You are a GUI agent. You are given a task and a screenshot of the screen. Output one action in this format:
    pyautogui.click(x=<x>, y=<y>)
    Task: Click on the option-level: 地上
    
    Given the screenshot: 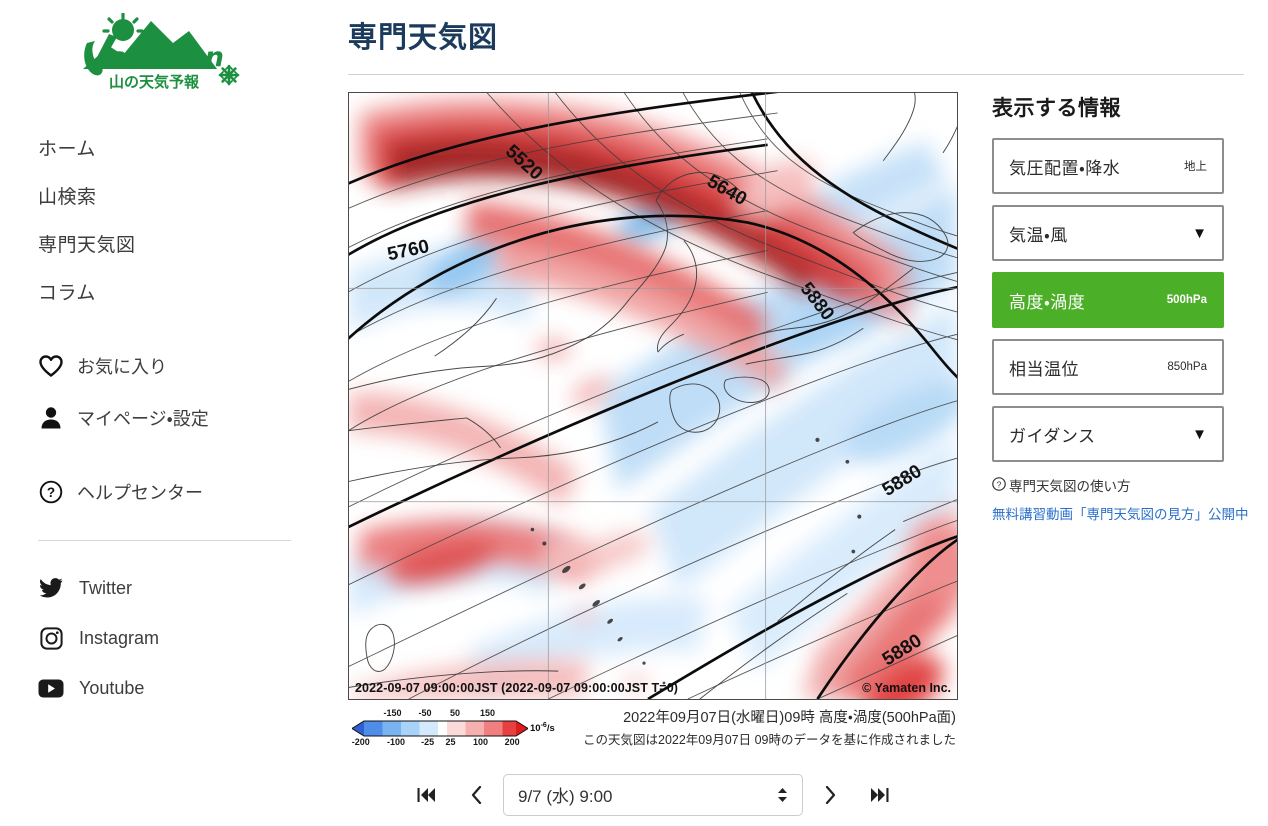 What is the action you would take?
    pyautogui.click(x=1195, y=167)
    